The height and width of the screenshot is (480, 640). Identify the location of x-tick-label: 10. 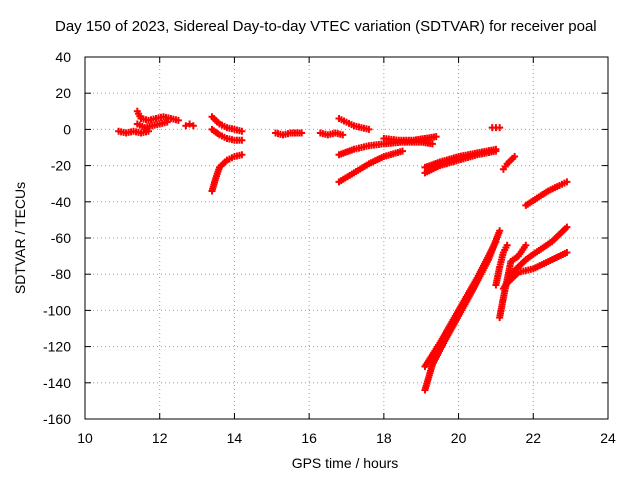
(85, 438).